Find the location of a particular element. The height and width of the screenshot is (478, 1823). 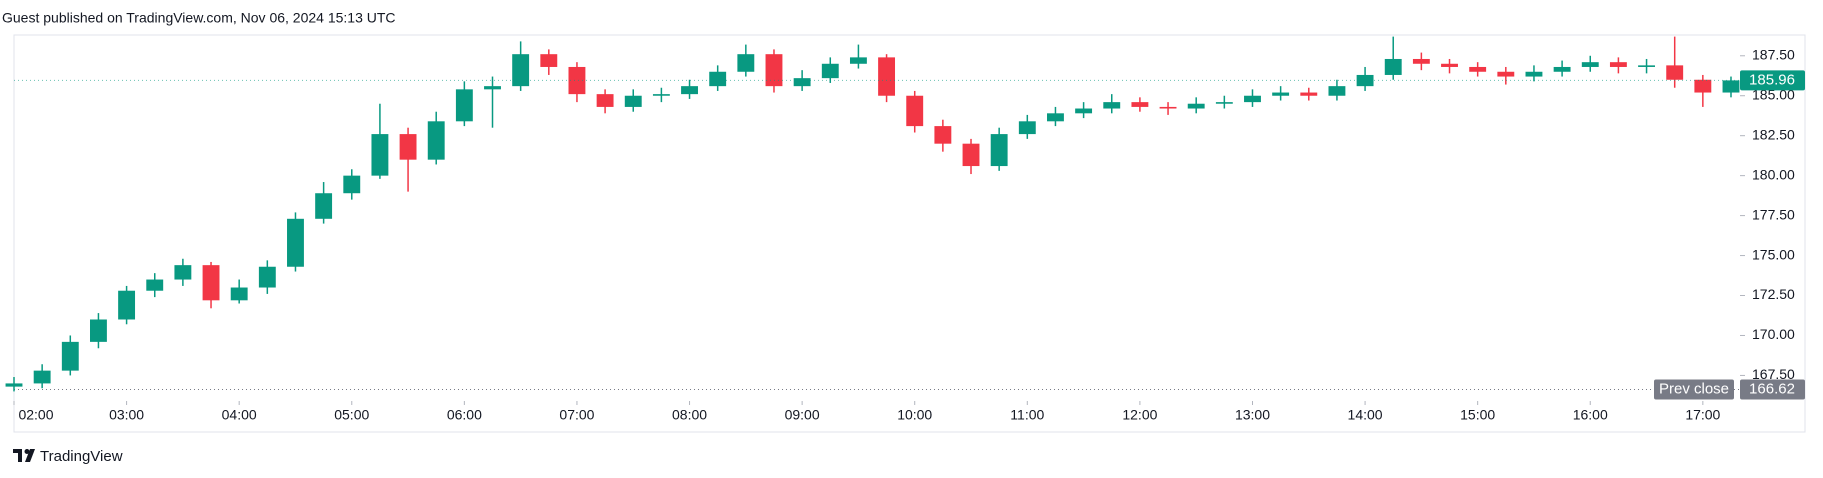

last-price-box is located at coordinates (1772, 80).